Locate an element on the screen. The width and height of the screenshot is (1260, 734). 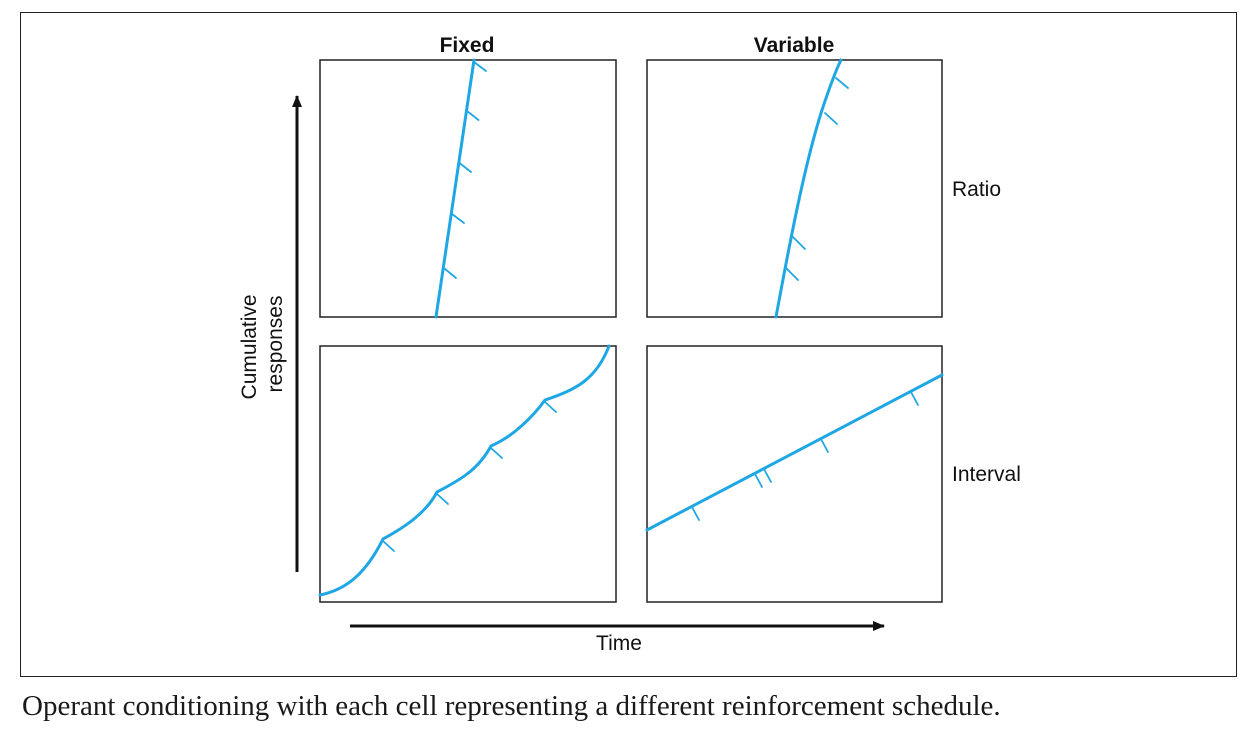
panel-variable-ratio is located at coordinates (794, 188).